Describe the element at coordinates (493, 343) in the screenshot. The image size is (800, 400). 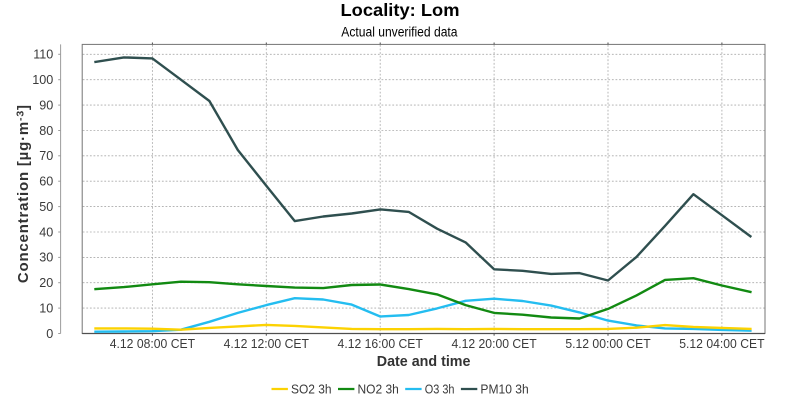
I see `svg-text: 4.12 20:00 CET` at that location.